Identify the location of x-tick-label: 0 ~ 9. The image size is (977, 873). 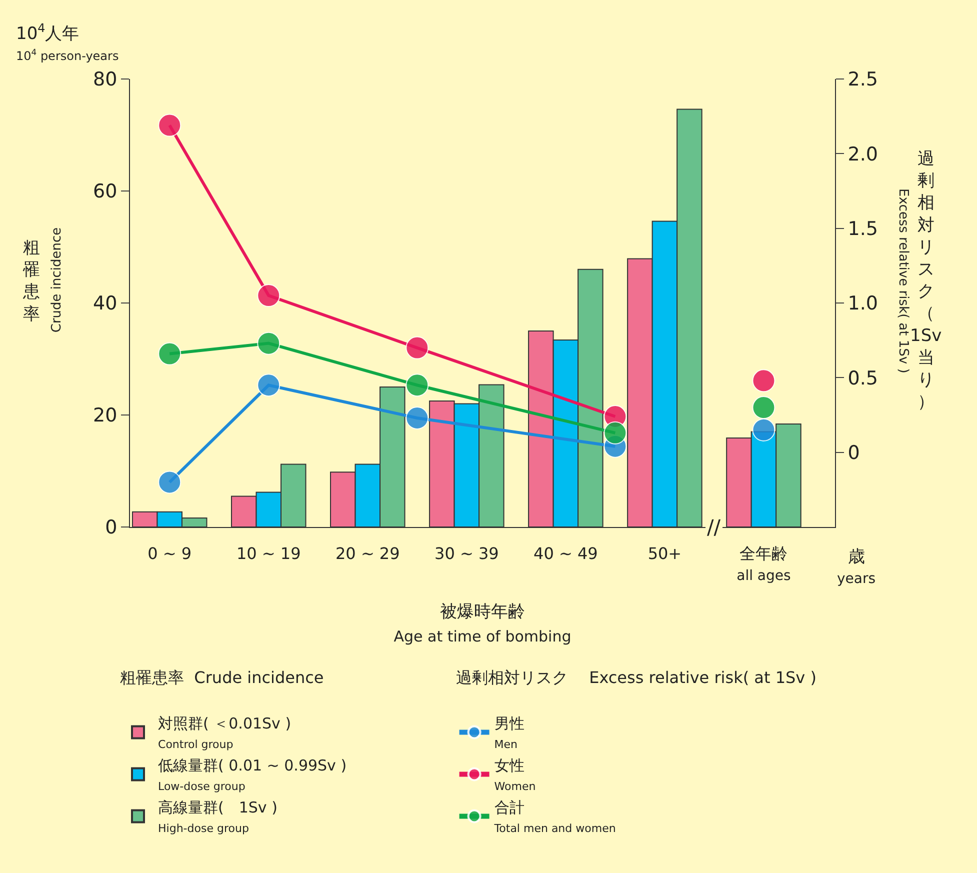
(170, 554).